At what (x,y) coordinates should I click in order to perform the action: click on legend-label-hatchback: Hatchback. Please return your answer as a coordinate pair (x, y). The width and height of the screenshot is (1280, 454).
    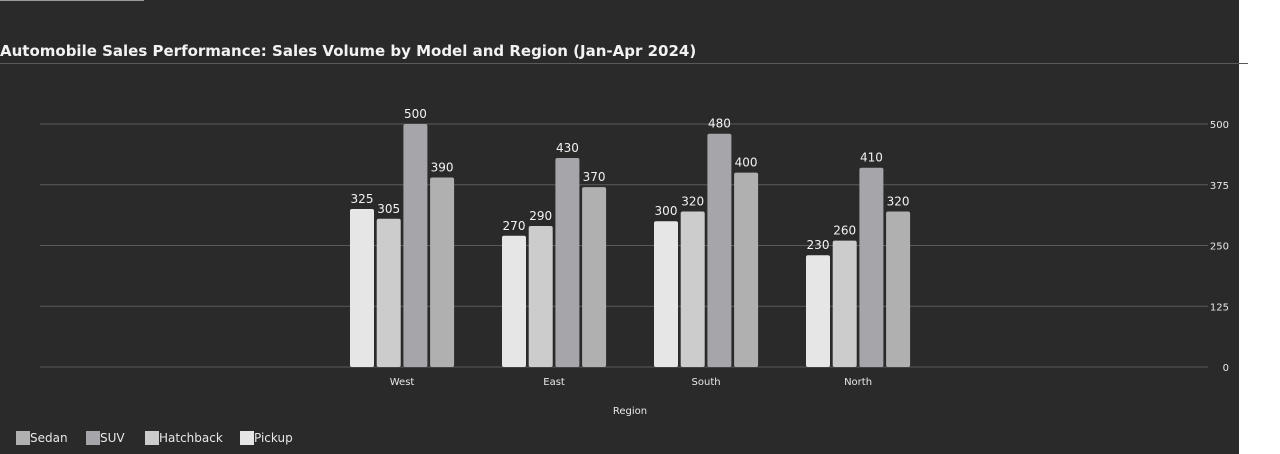
    Looking at the image, I should click on (191, 438).